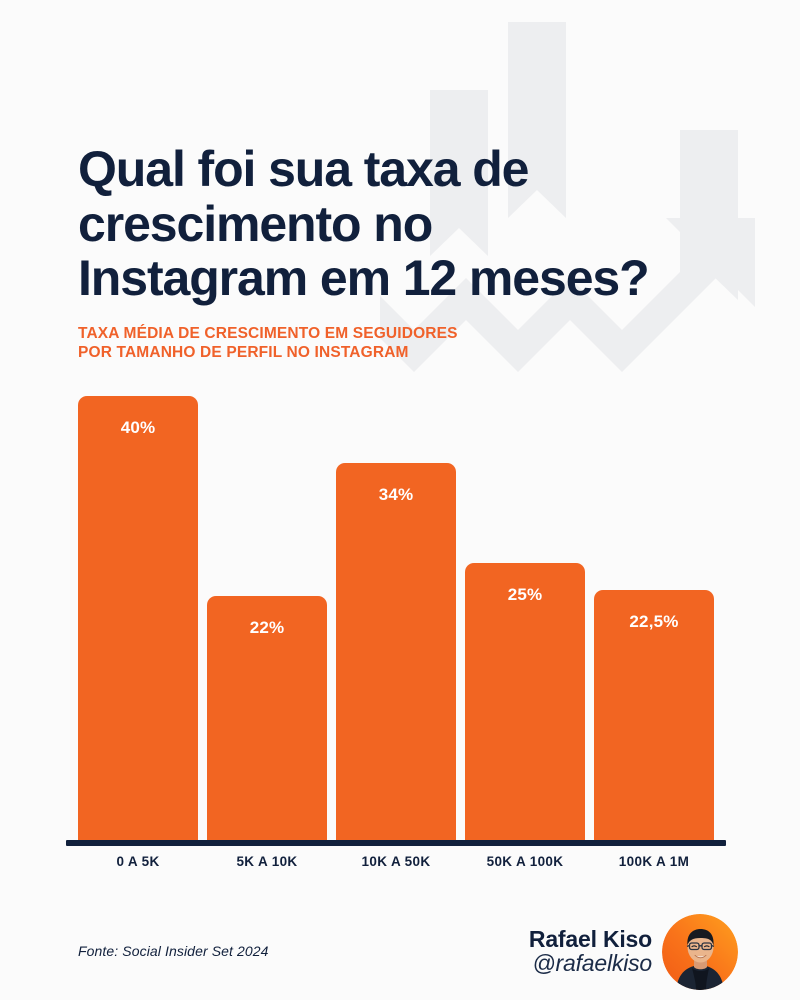  I want to click on brand-signature: Rafael Kiso @rafaelkiso, so click(633, 952).